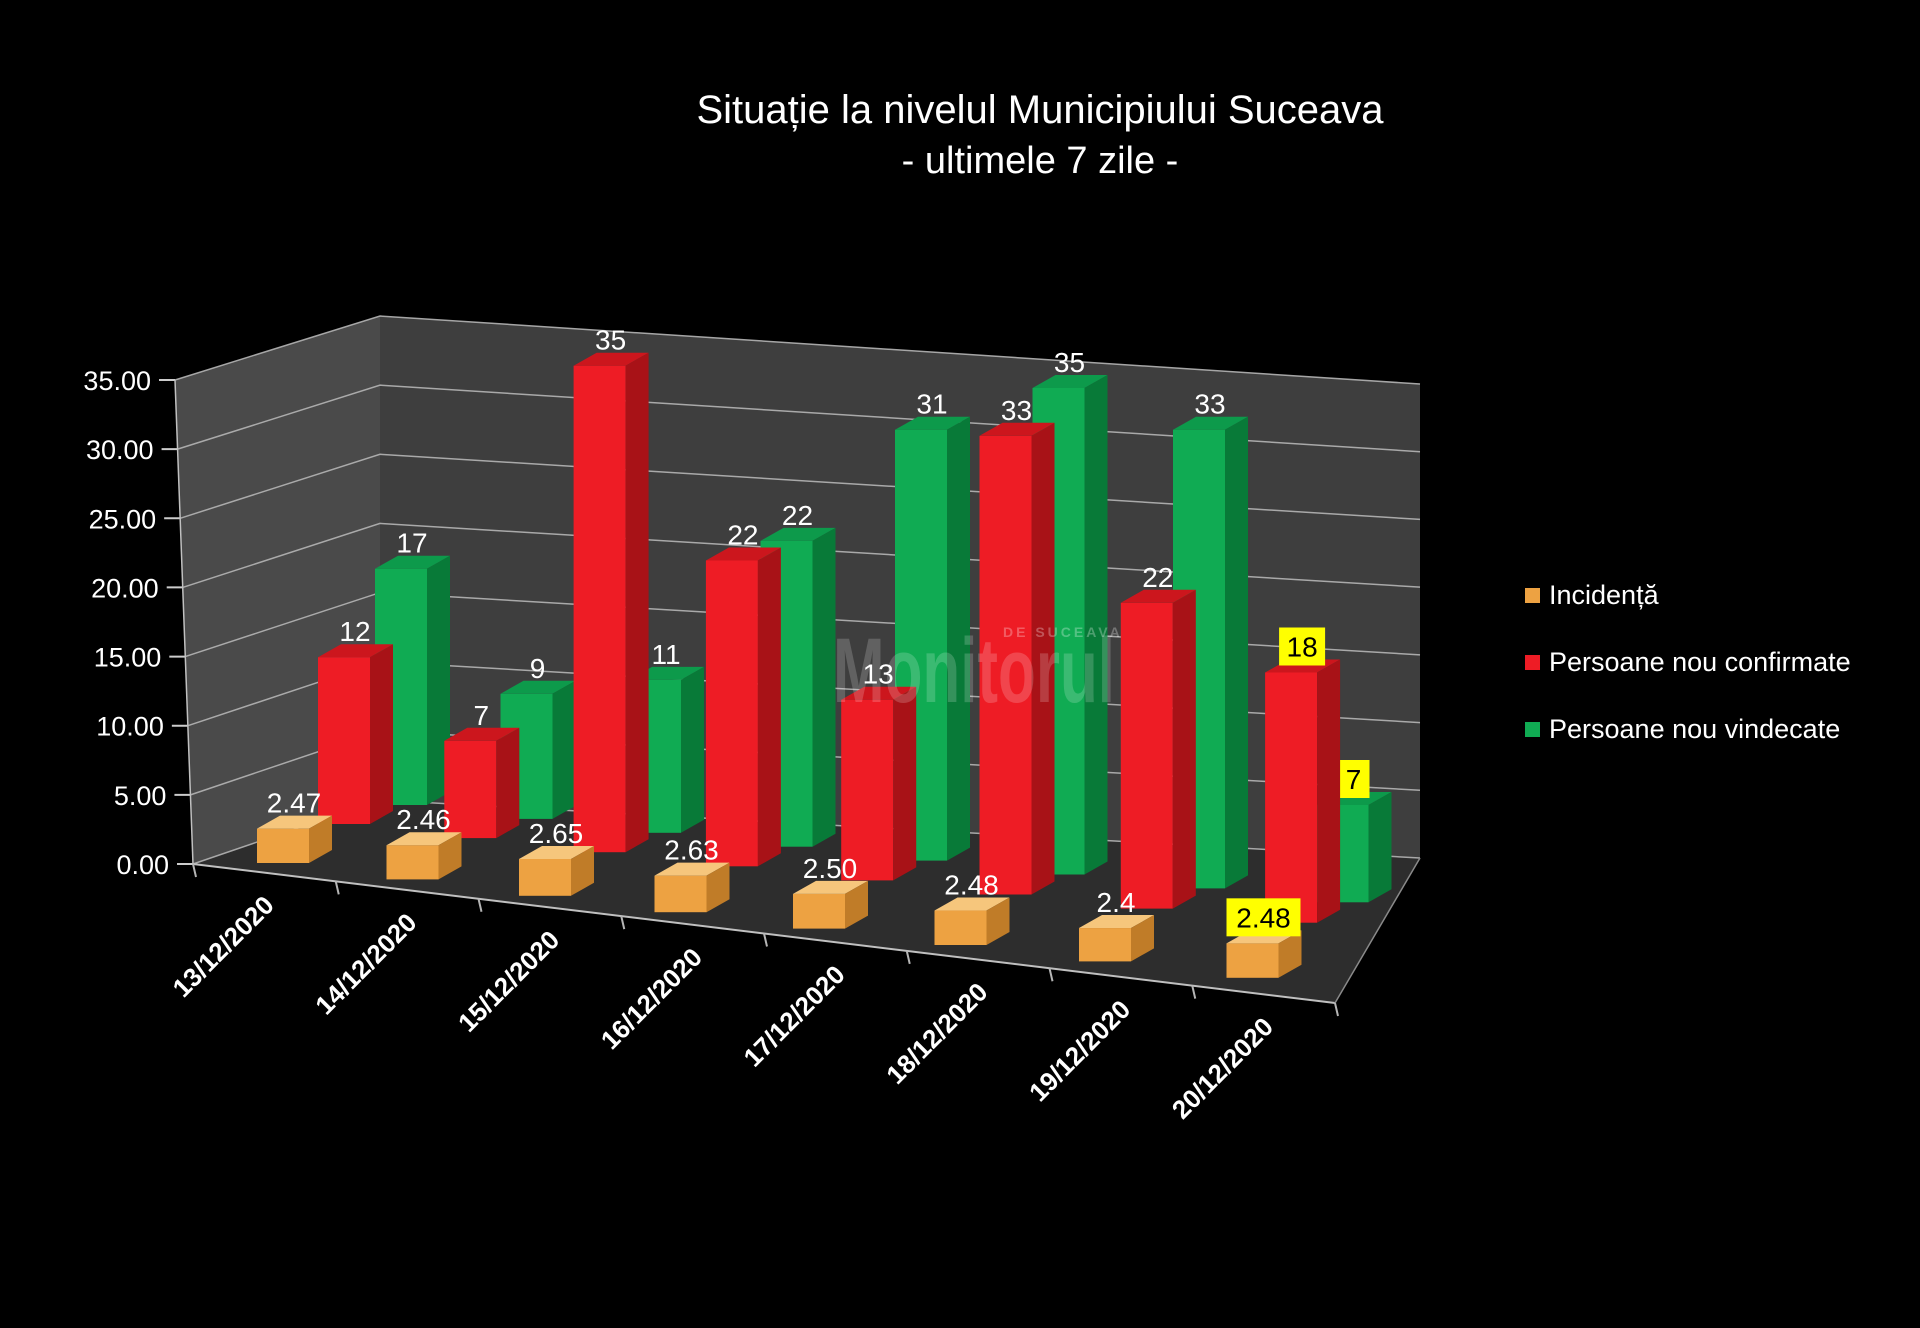  I want to click on date-label: 20/12/2020, so click(1222, 1067).